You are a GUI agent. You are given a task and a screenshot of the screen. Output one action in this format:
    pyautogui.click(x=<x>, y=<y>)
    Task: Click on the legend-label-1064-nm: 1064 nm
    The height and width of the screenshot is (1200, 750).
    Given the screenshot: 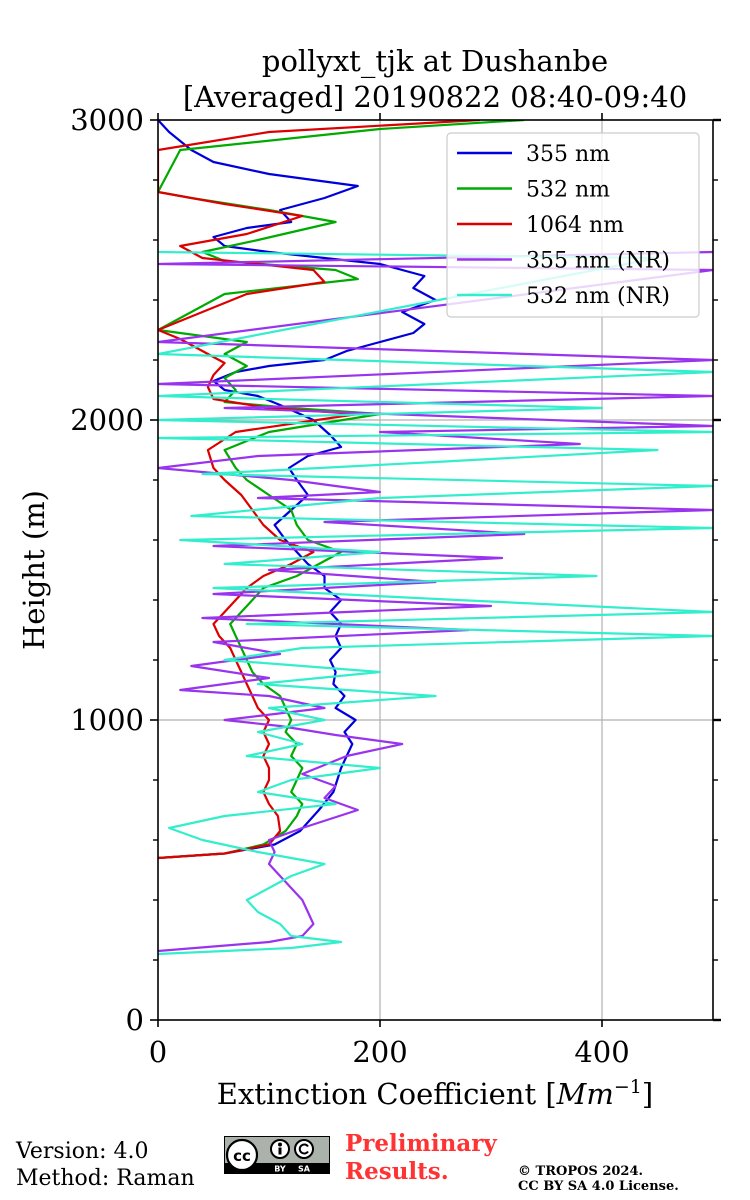 What is the action you would take?
    pyautogui.click(x=575, y=225)
    